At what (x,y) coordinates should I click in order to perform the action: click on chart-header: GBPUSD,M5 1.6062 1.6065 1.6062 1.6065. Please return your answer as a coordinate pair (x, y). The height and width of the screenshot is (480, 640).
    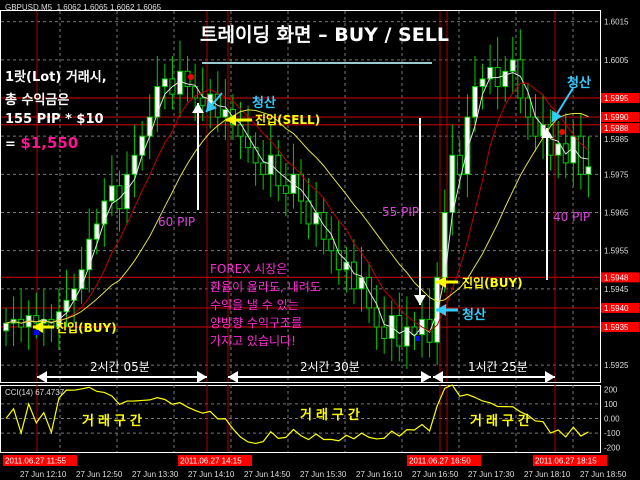
    Looking at the image, I should click on (83, 7).